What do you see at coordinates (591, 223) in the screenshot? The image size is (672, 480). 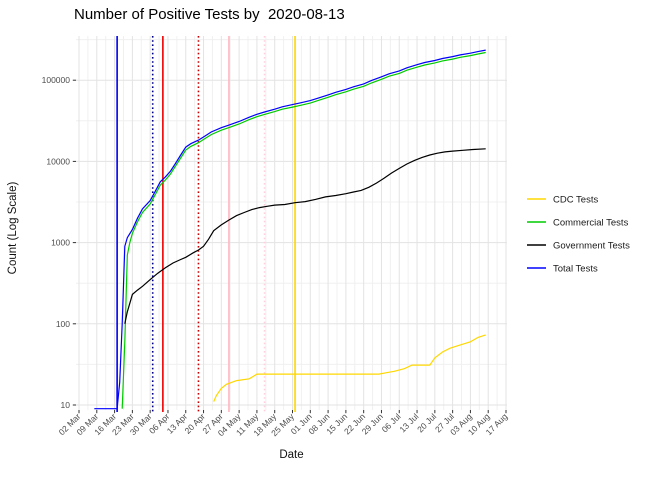 I see `legend-label: Commercial Tests` at bounding box center [591, 223].